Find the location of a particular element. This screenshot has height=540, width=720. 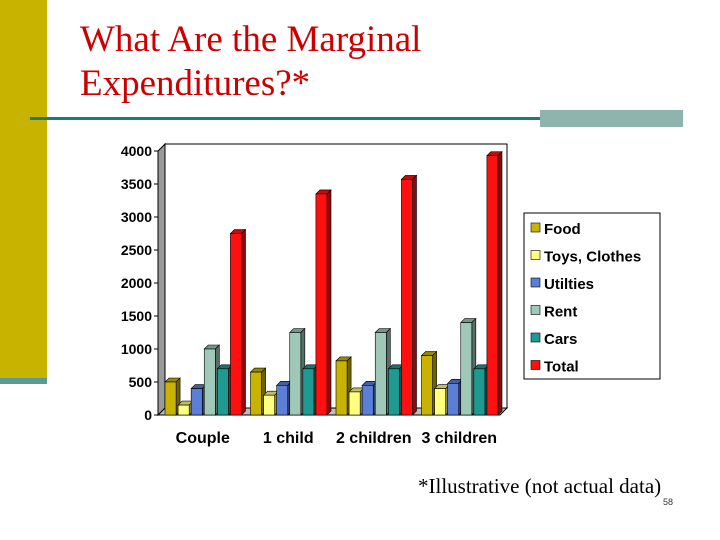

legend-label-total: Total is located at coordinates (561, 367).